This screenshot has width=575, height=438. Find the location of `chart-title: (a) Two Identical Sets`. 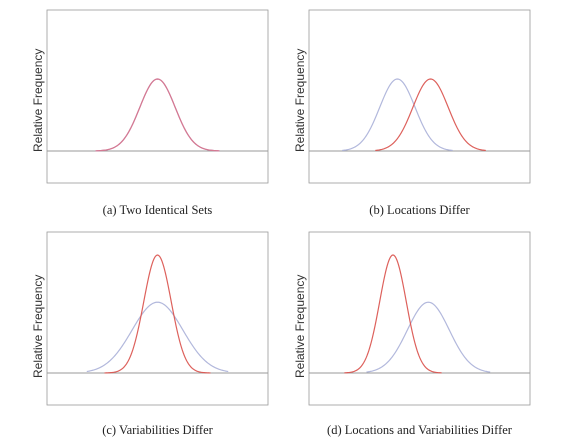

chart-title: (a) Two Identical Sets is located at coordinates (157, 210).